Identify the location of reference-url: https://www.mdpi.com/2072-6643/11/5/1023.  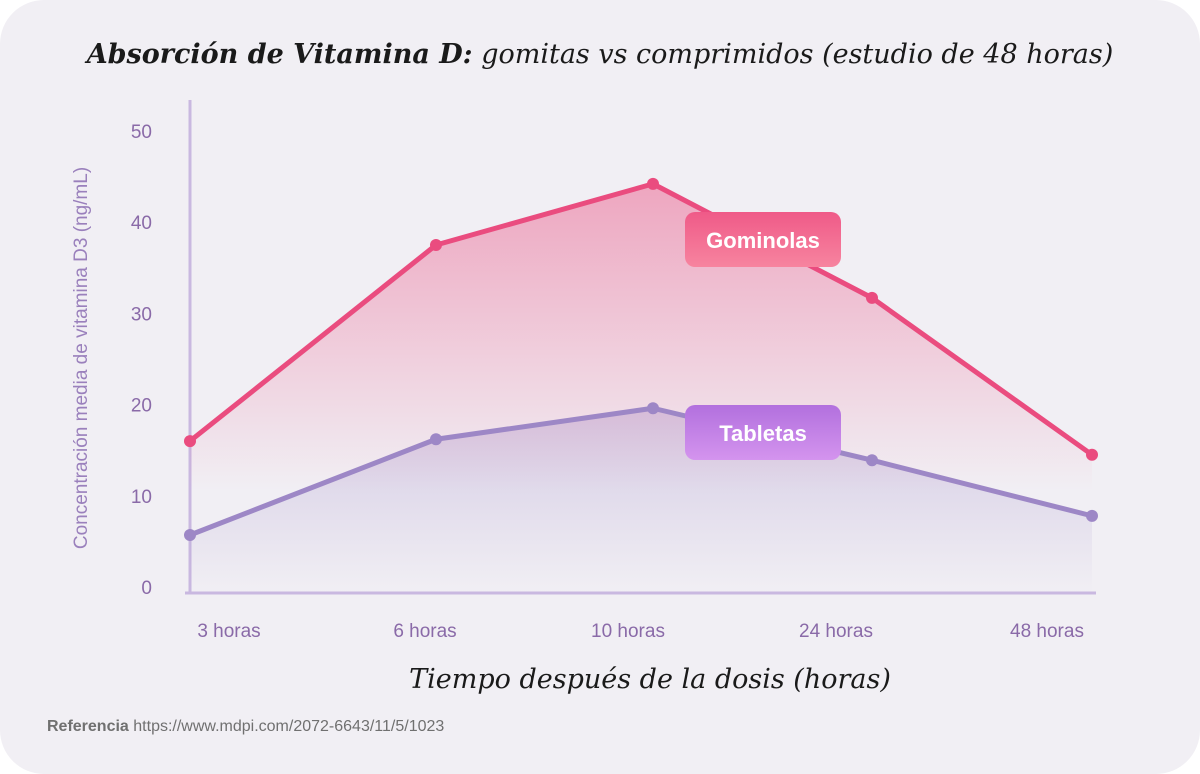
(289, 726).